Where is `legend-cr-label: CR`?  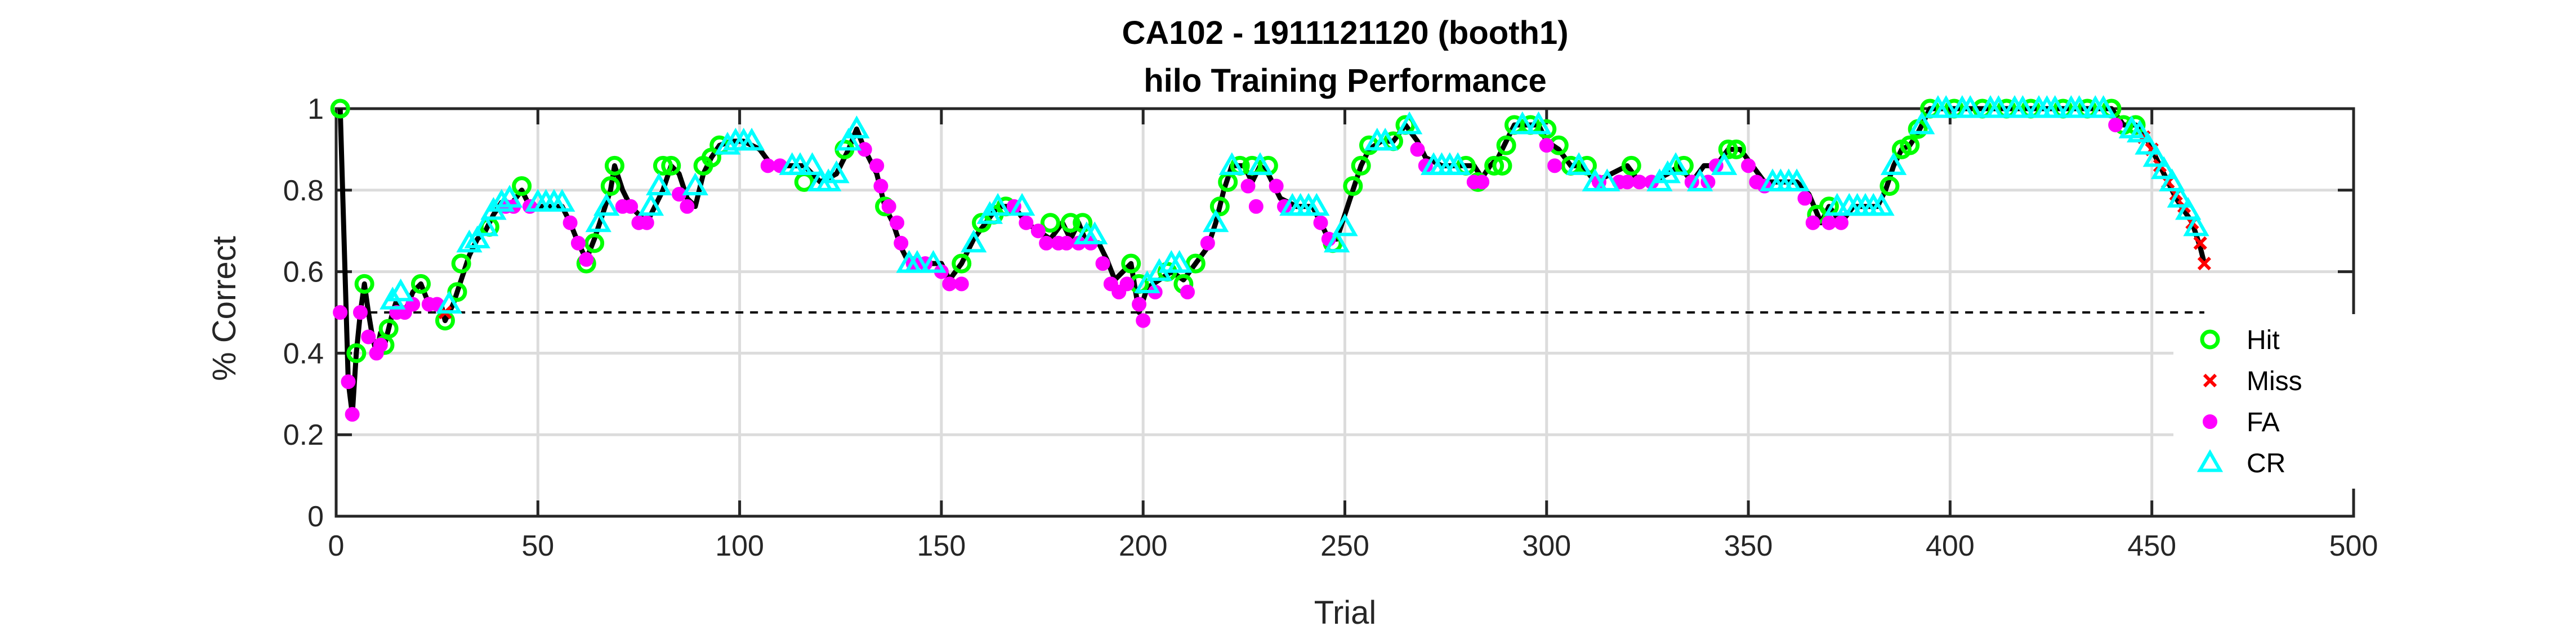
legend-cr-label: CR is located at coordinates (2266, 464).